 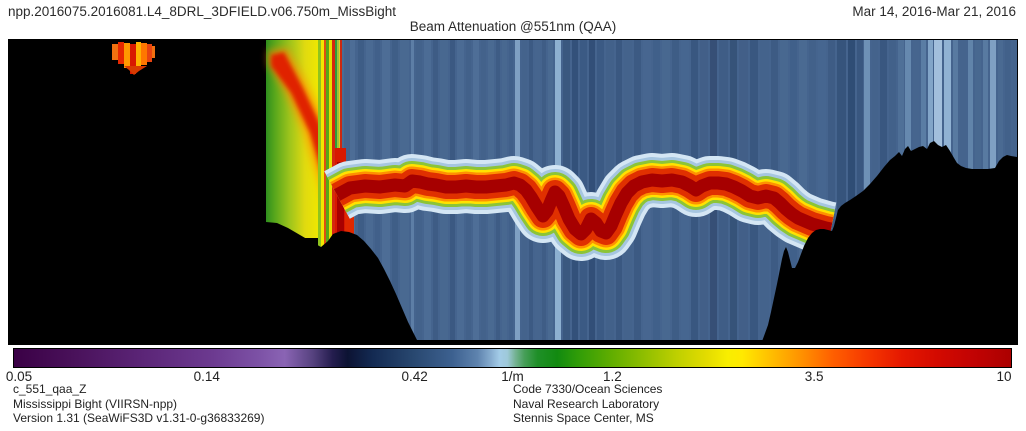 What do you see at coordinates (814, 376) in the screenshot?
I see `colorbar-tick: 3.5` at bounding box center [814, 376].